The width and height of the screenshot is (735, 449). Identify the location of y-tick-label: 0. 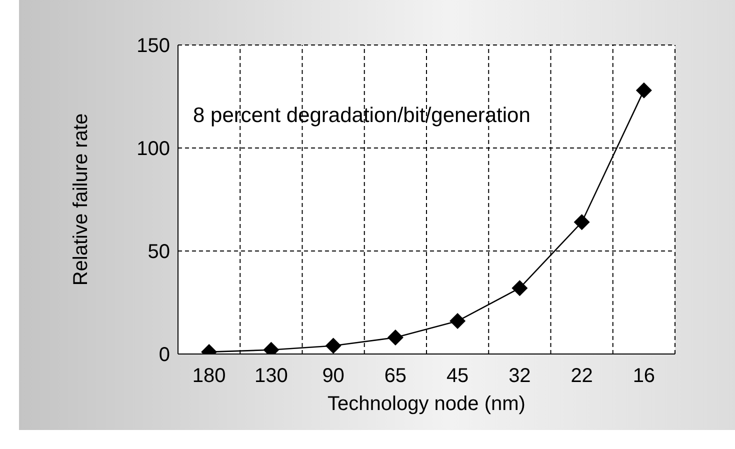
(164, 355).